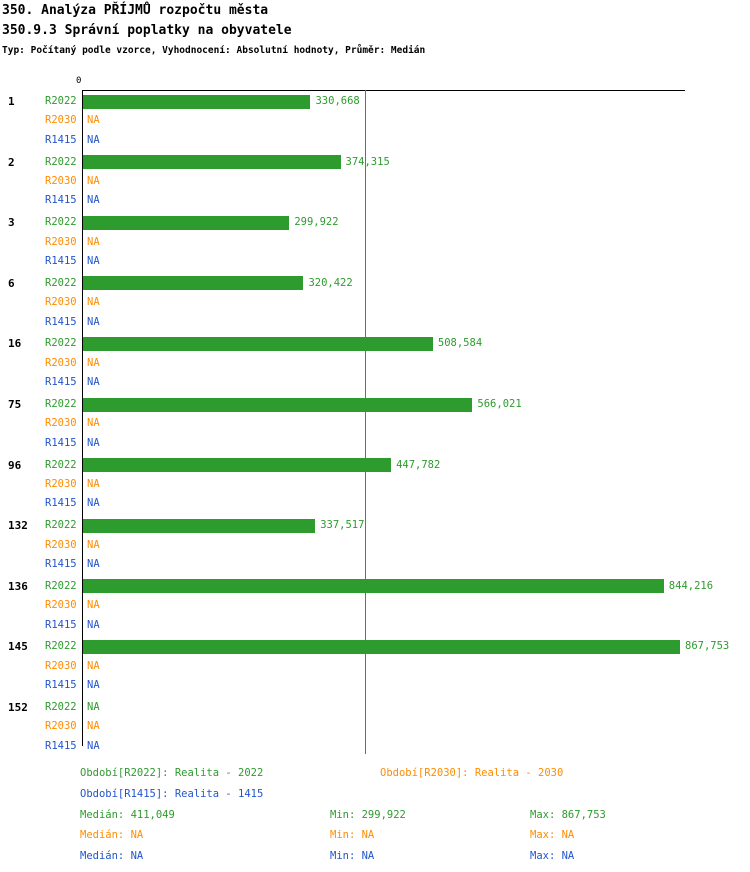  I want to click on median-line, so click(365, 422).